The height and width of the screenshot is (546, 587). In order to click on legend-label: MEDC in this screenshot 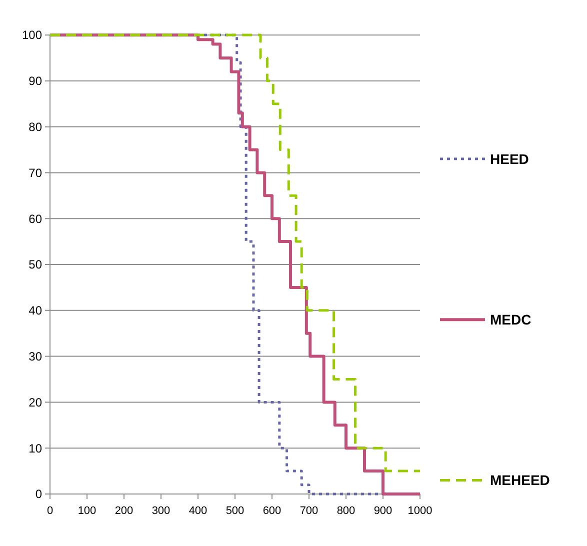, I will do `click(511, 319)`.